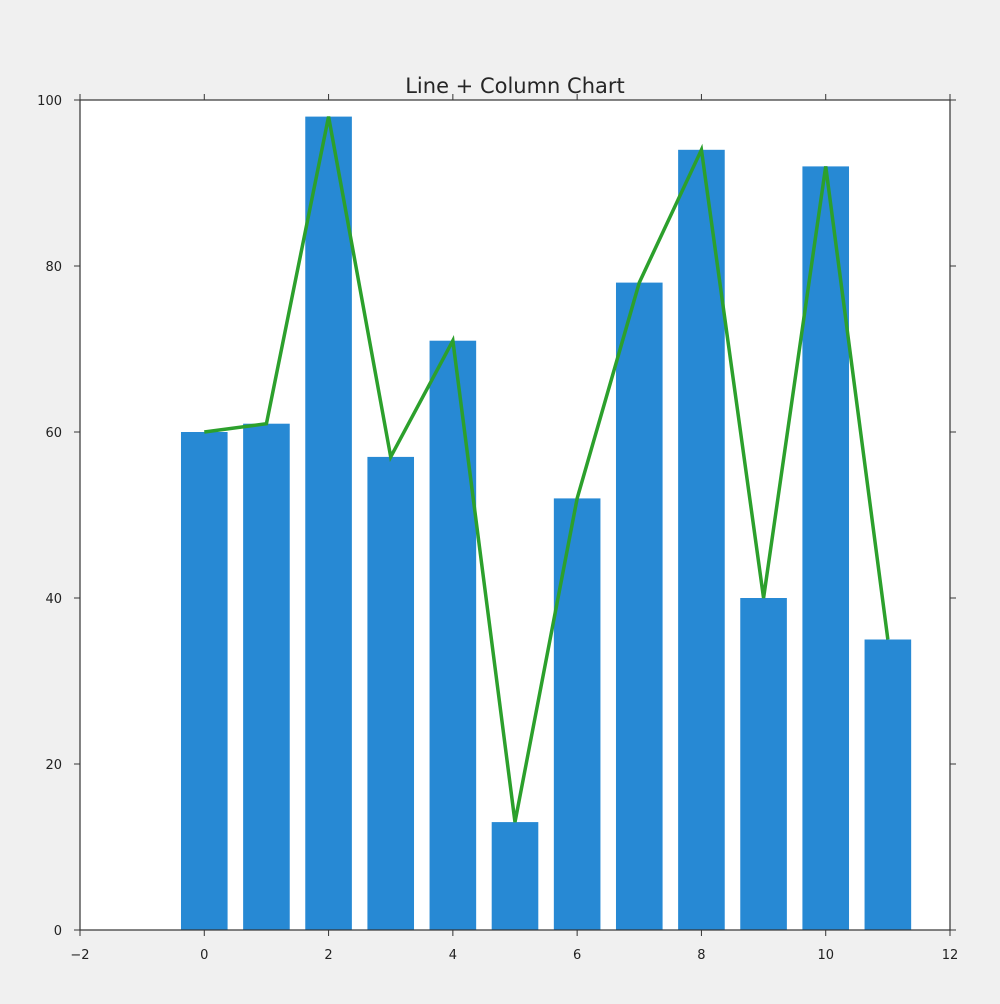 Image resolution: width=1000 pixels, height=1004 pixels. I want to click on x-tick-label: 0, so click(204, 955).